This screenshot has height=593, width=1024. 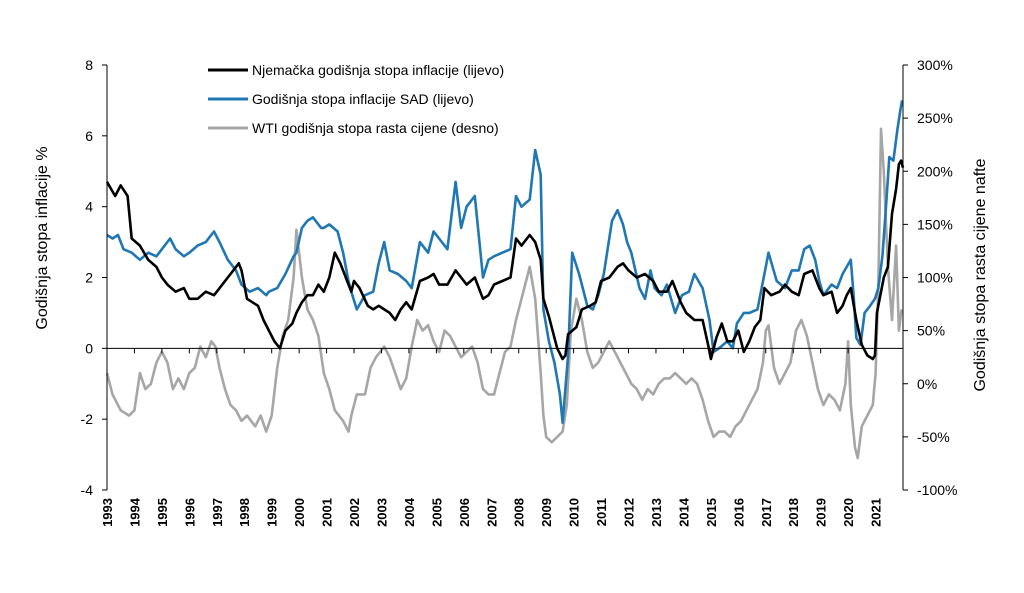 I want to click on x-tick-label: 2020, so click(x=848, y=512).